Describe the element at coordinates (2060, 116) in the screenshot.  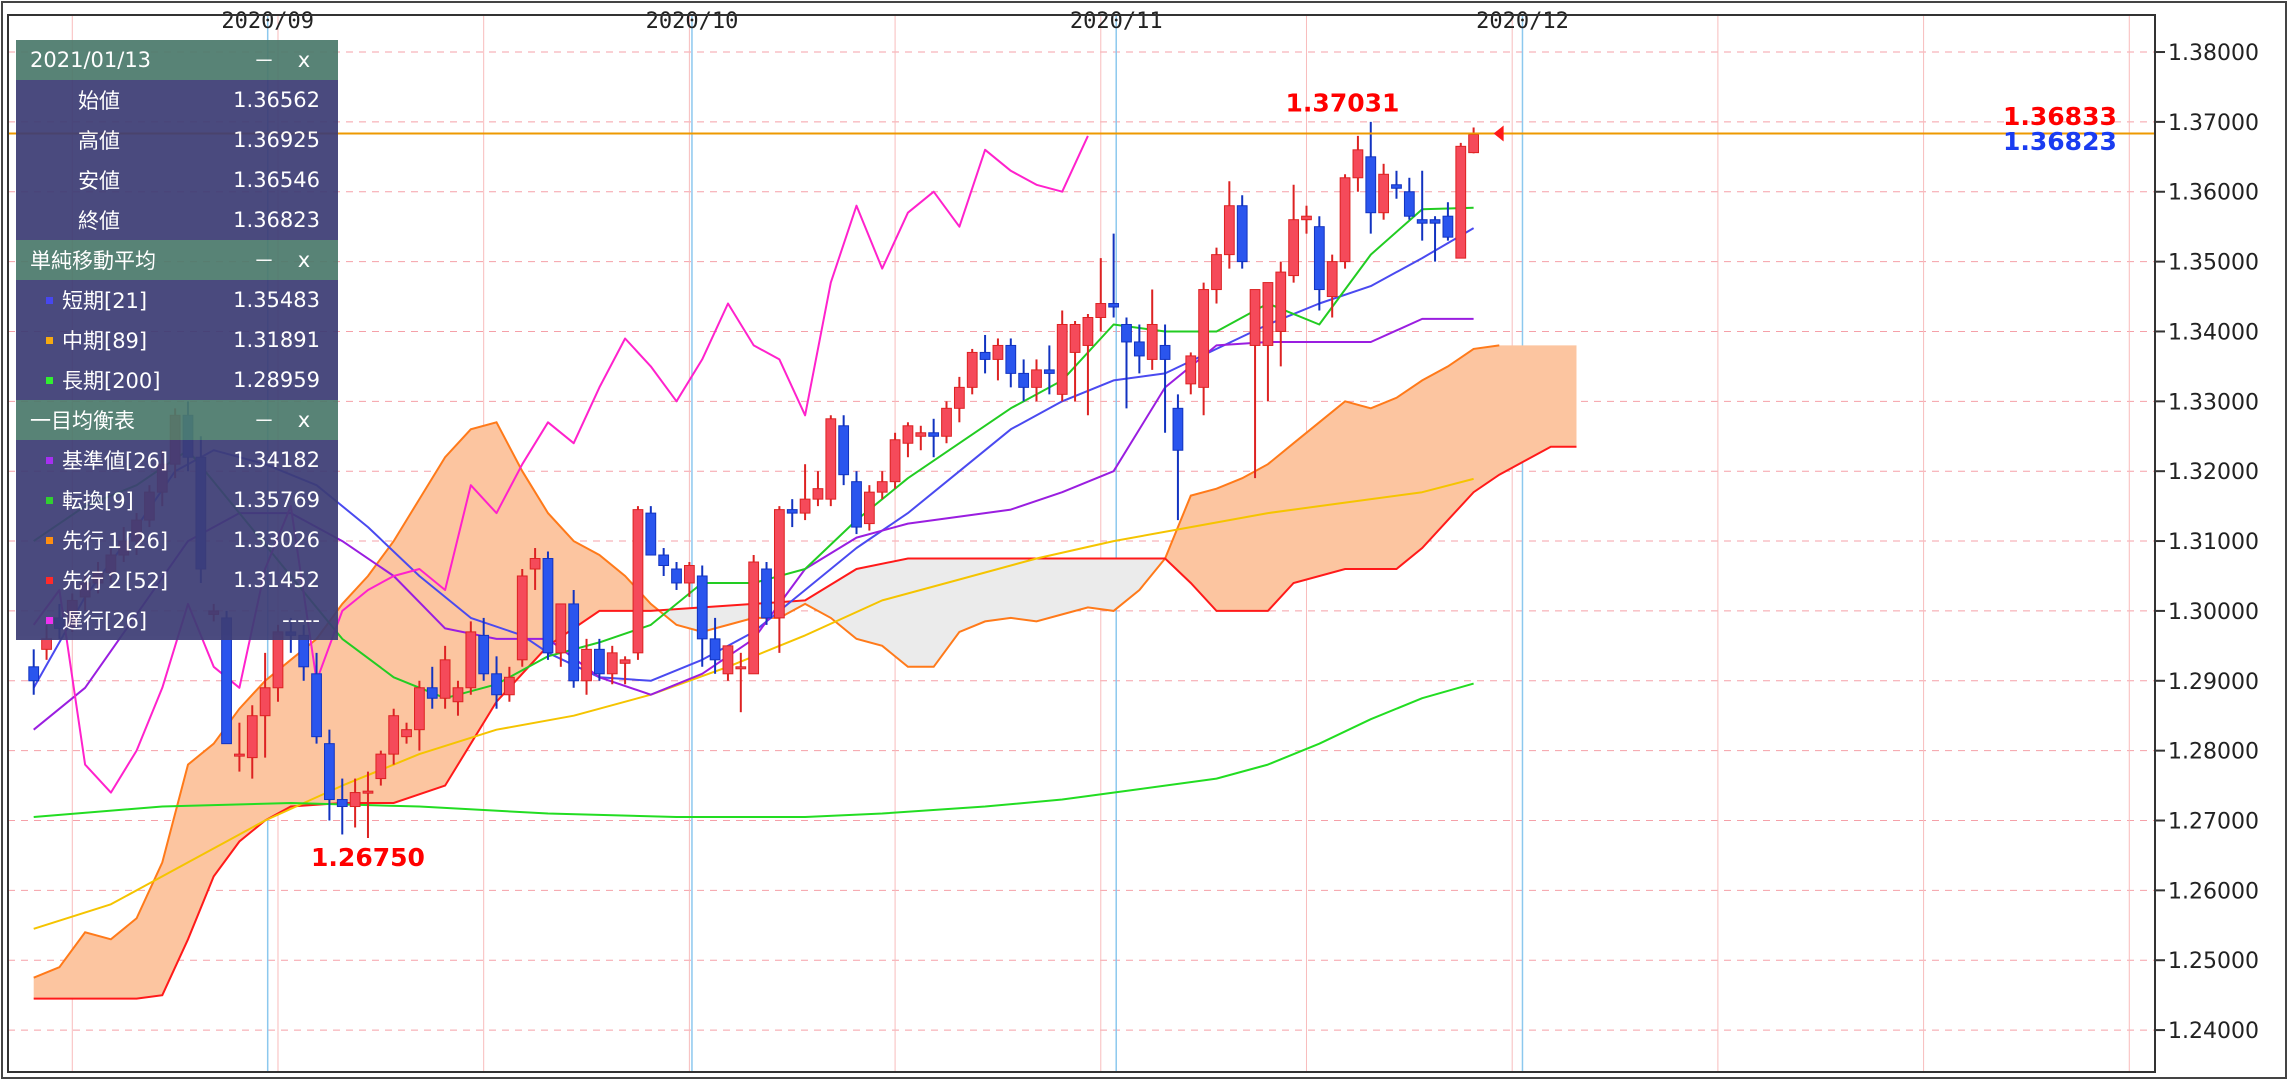
I see `last-price-tag-upper: 1.36833` at that location.